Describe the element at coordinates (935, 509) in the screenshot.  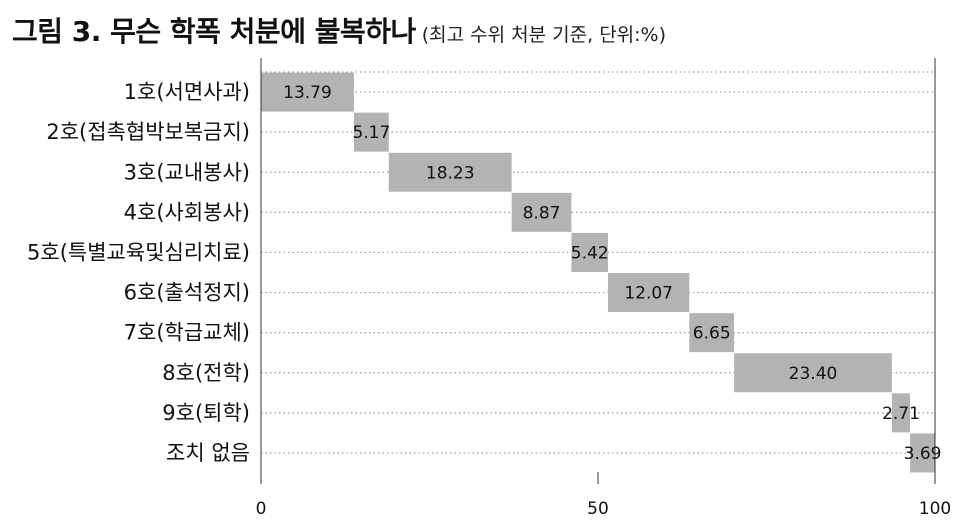
I see `x-tick-label: 100` at that location.